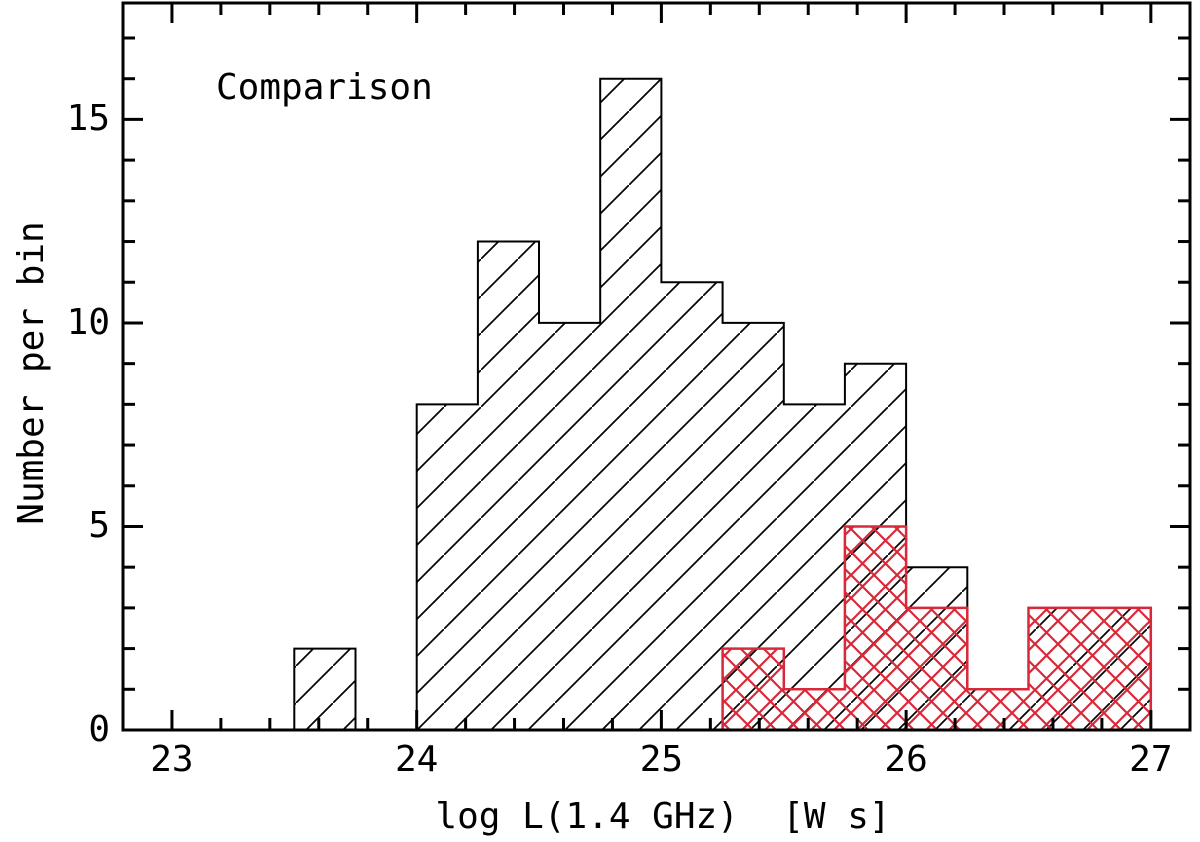  I want to click on y-tick-label: 10, so click(88, 322).